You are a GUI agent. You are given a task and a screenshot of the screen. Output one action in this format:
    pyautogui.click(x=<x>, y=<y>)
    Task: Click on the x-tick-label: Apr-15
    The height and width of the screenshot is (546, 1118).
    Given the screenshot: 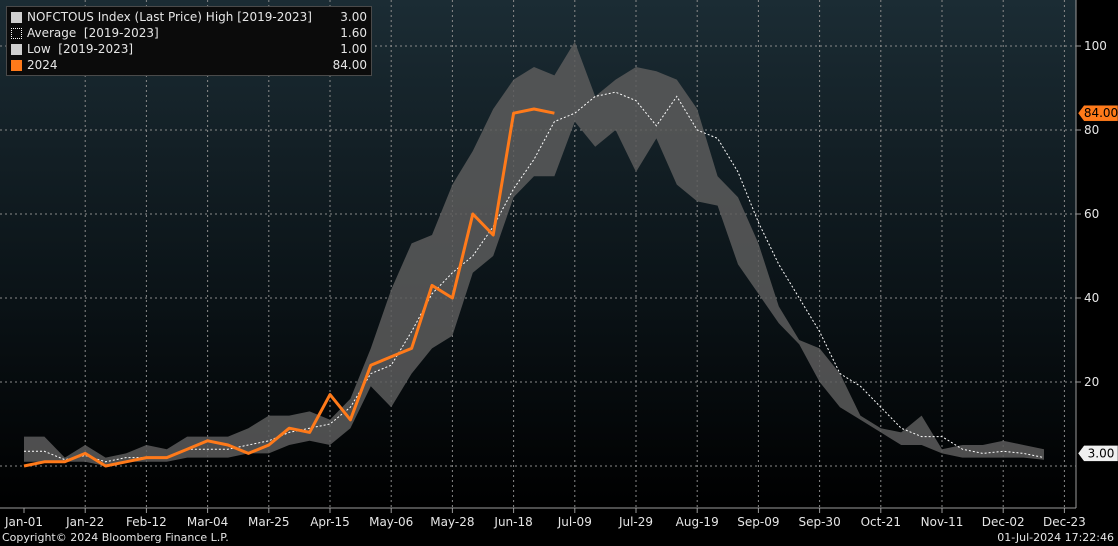 What is the action you would take?
    pyautogui.click(x=330, y=522)
    